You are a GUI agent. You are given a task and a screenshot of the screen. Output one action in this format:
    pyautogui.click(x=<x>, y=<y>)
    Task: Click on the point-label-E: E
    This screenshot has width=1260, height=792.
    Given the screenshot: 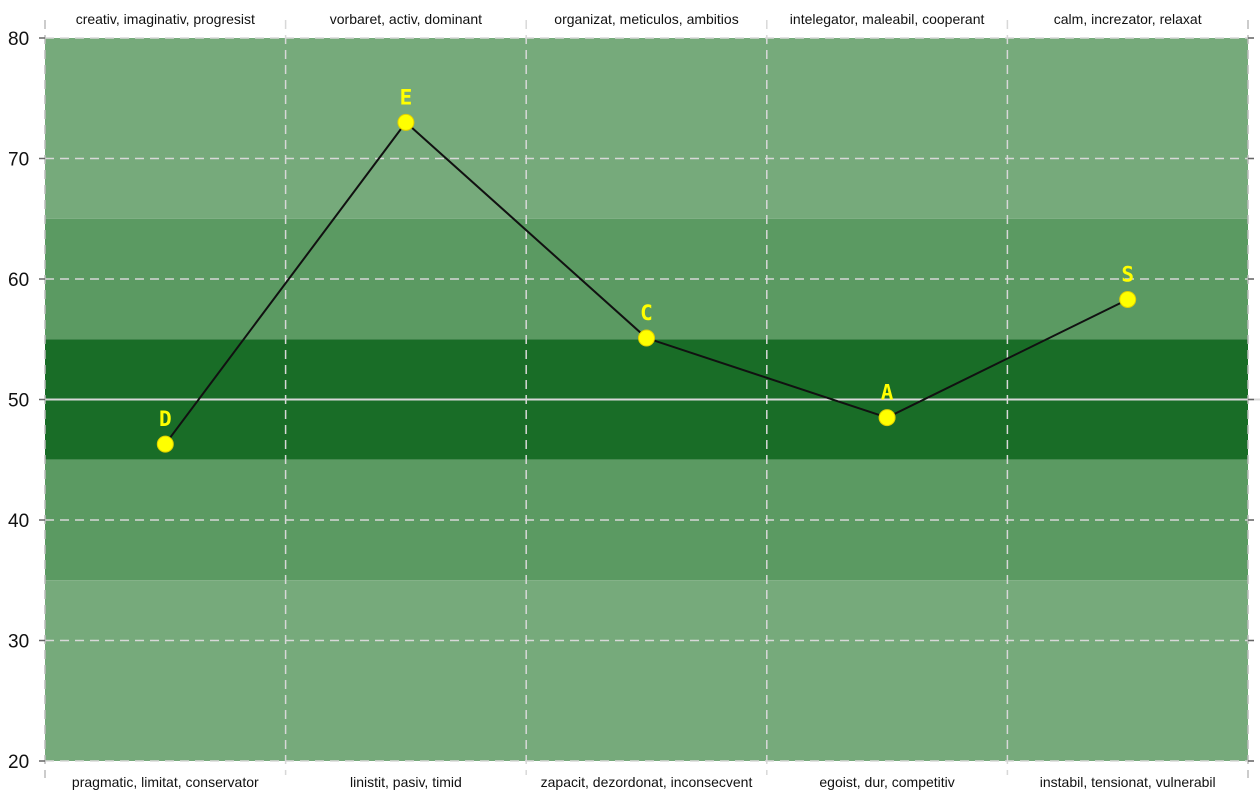 What is the action you would take?
    pyautogui.click(x=406, y=97)
    